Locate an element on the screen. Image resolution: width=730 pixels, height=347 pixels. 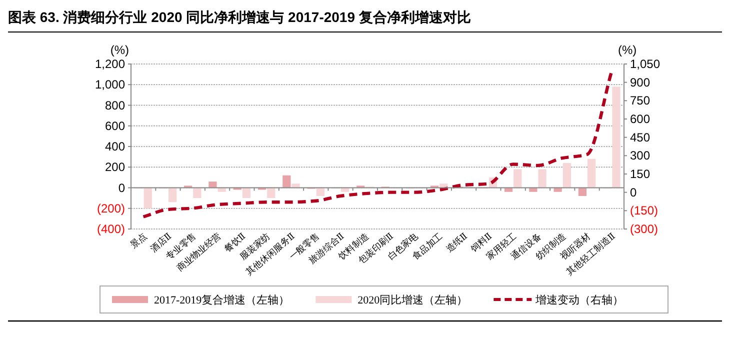
y-tick-label: (200) is located at coordinates (110, 208).